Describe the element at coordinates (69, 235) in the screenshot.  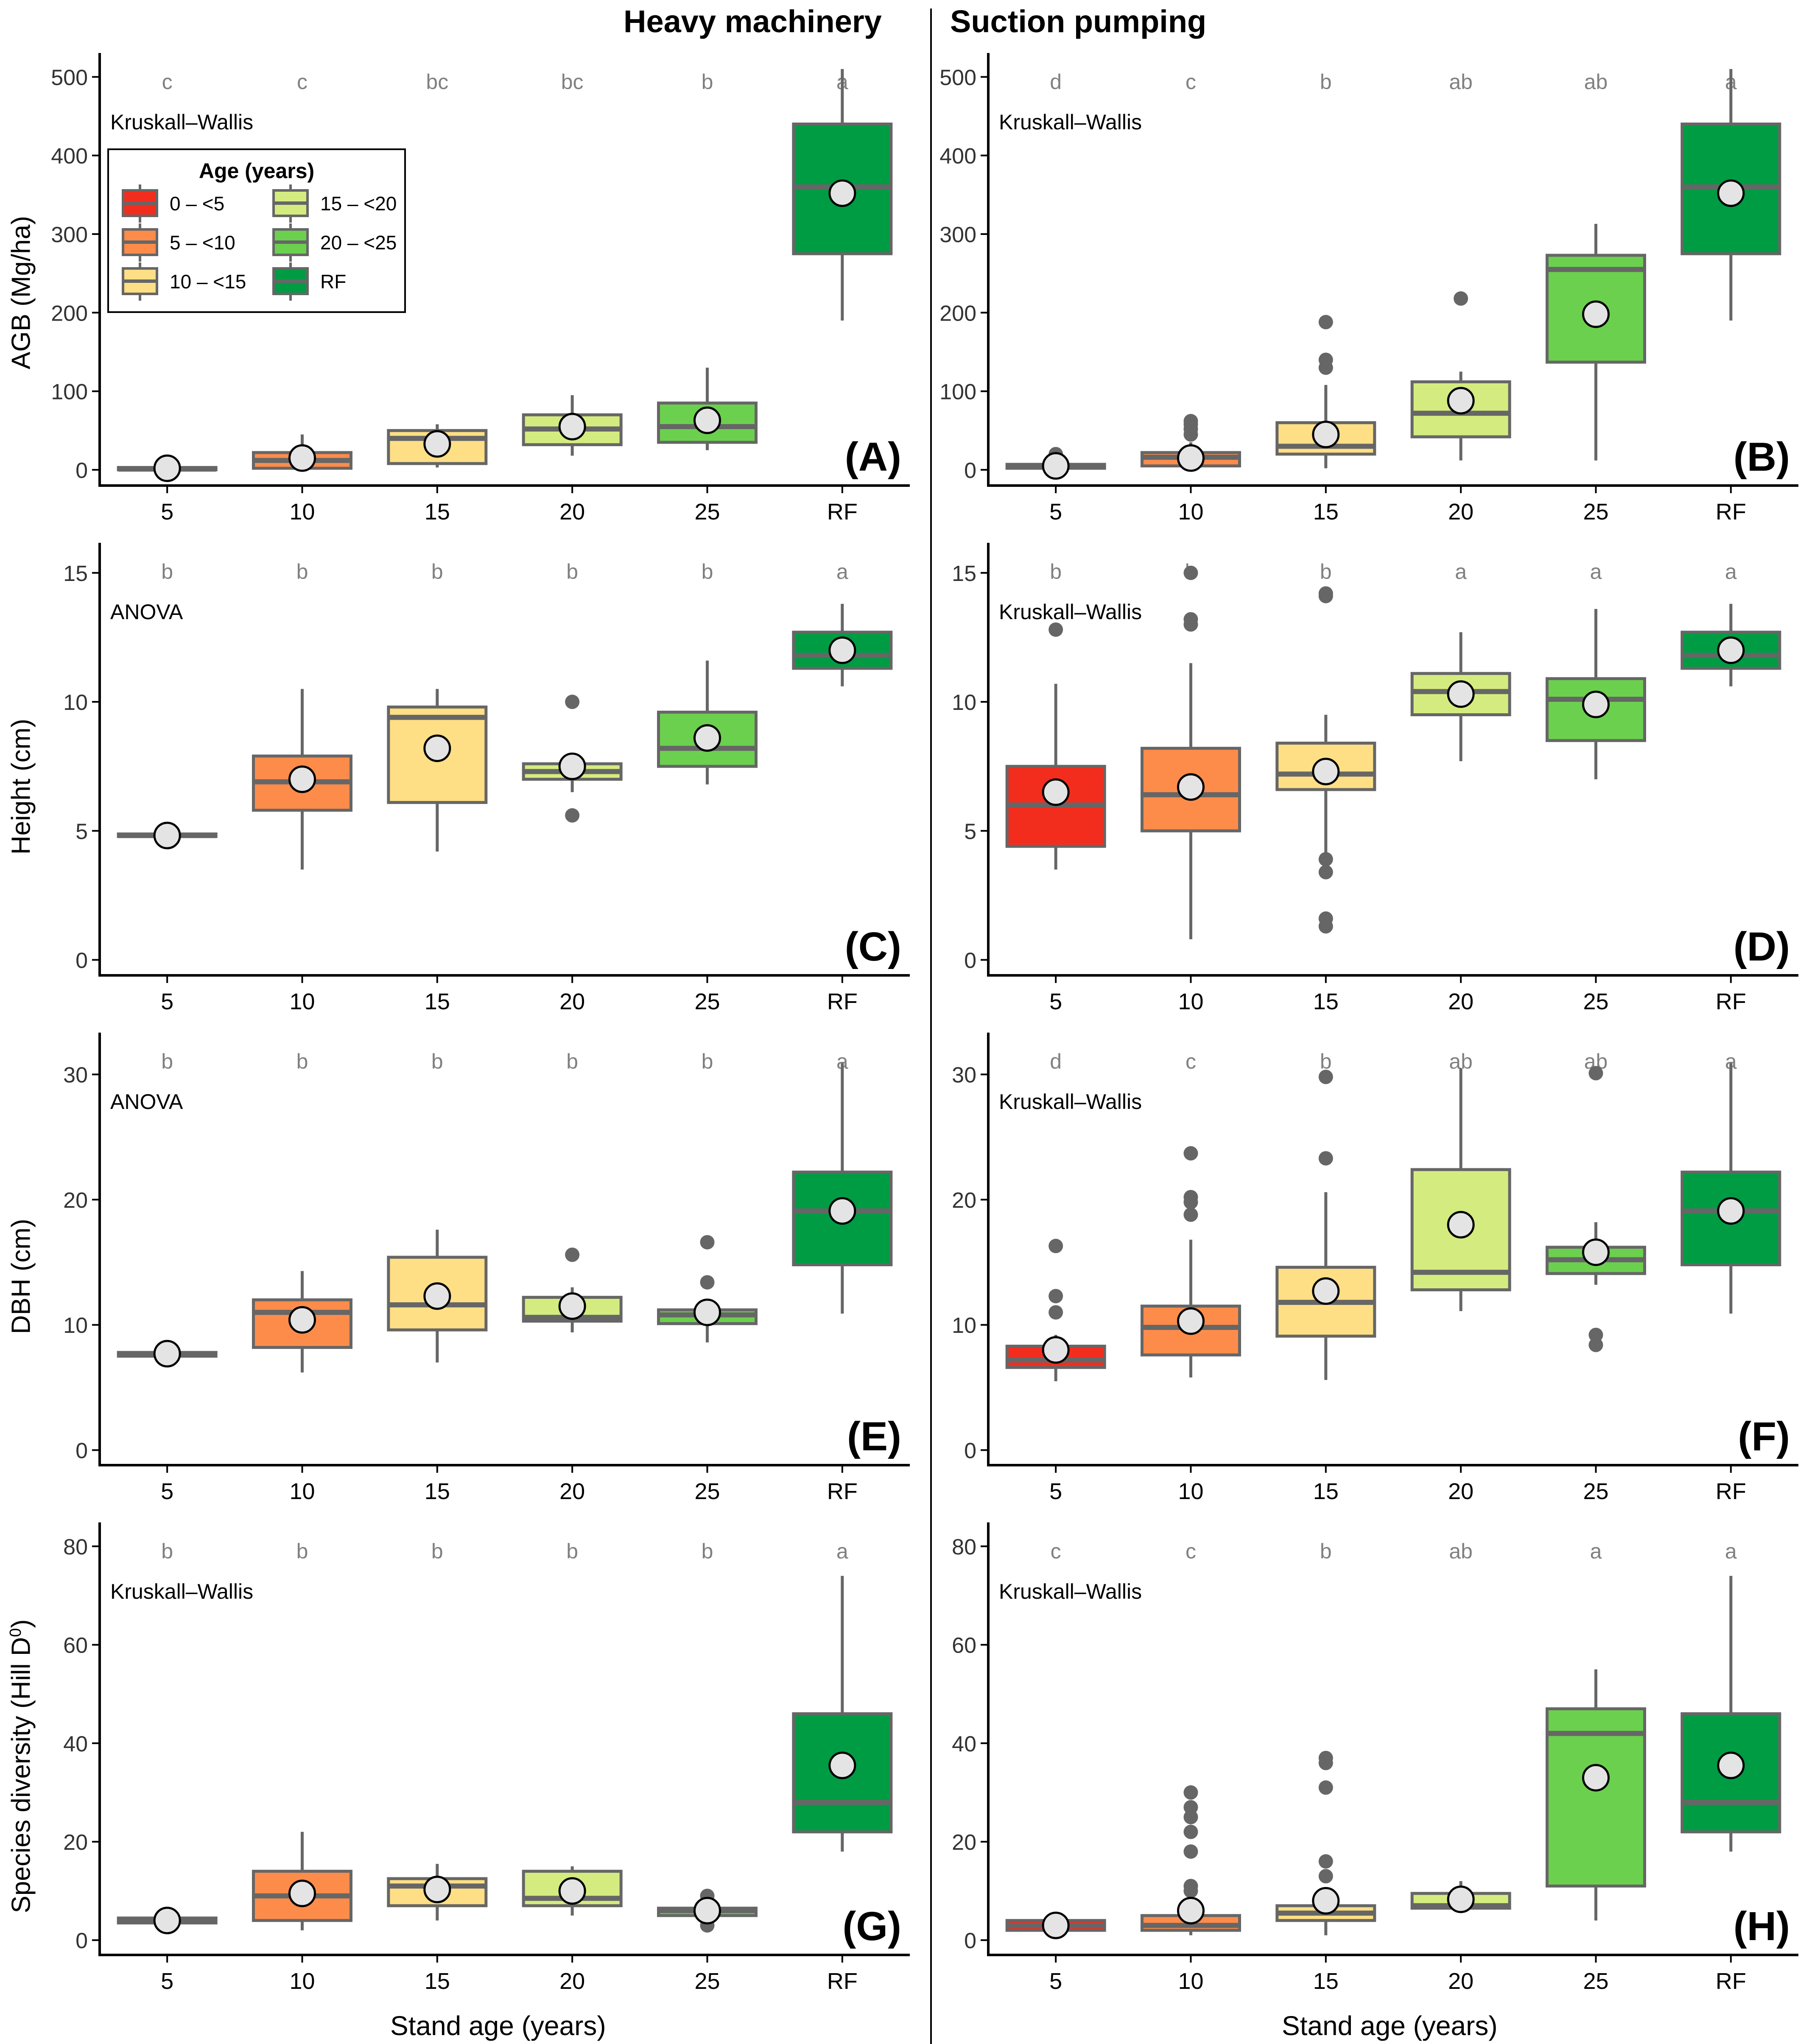
I see `y-tick-label: 300` at that location.